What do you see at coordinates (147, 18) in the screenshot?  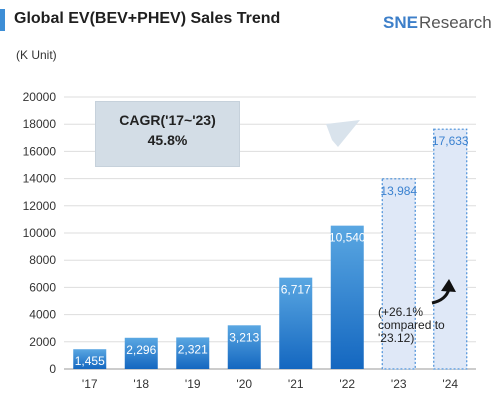 I see `chart-title: Global EV(BEV+PHEV) Sales Trend` at bounding box center [147, 18].